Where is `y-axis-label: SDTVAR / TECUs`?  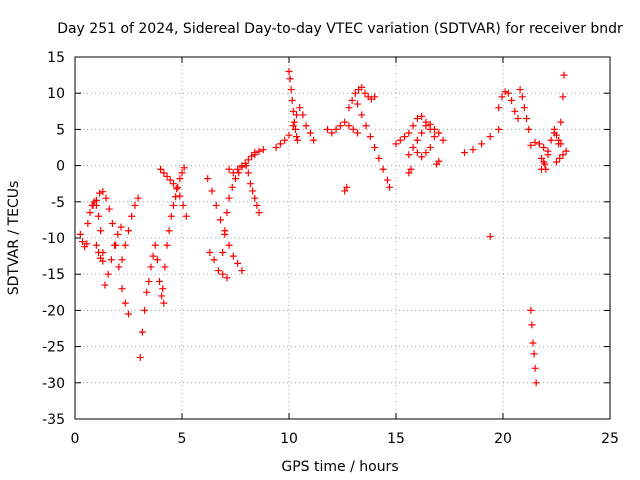
y-axis-label: SDTVAR / TECUs is located at coordinates (14, 238).